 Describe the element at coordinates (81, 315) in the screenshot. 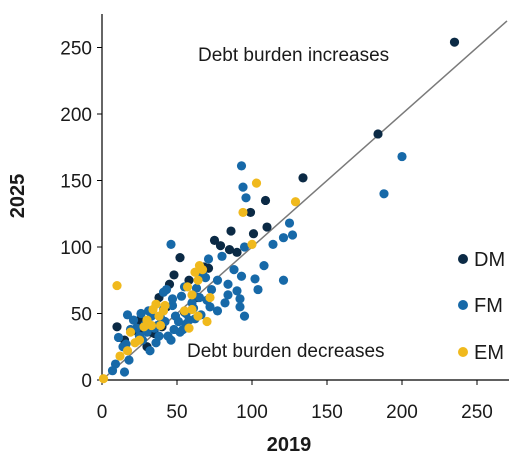

I see `y-tick-label: 50` at that location.